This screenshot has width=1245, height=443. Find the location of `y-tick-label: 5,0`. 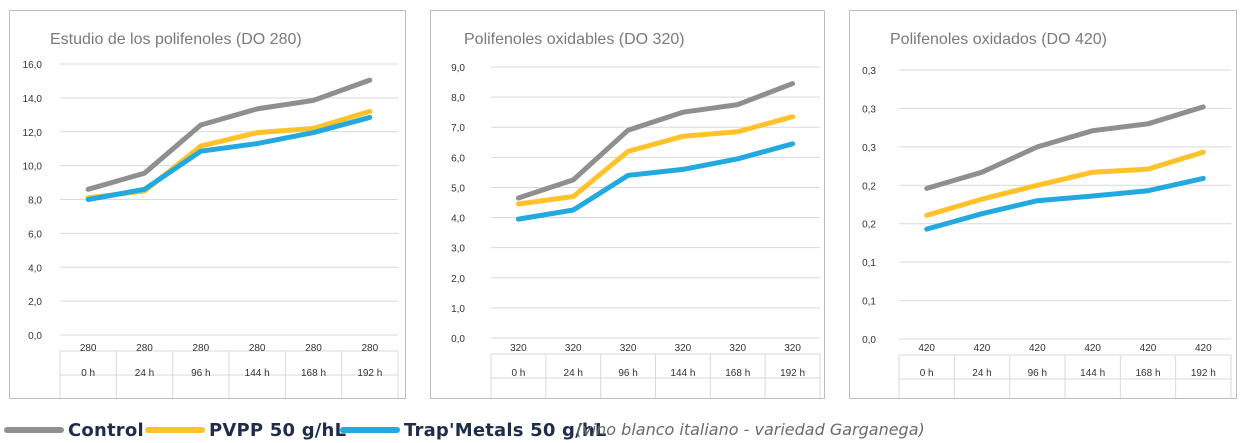

y-tick-label: 5,0 is located at coordinates (458, 188).